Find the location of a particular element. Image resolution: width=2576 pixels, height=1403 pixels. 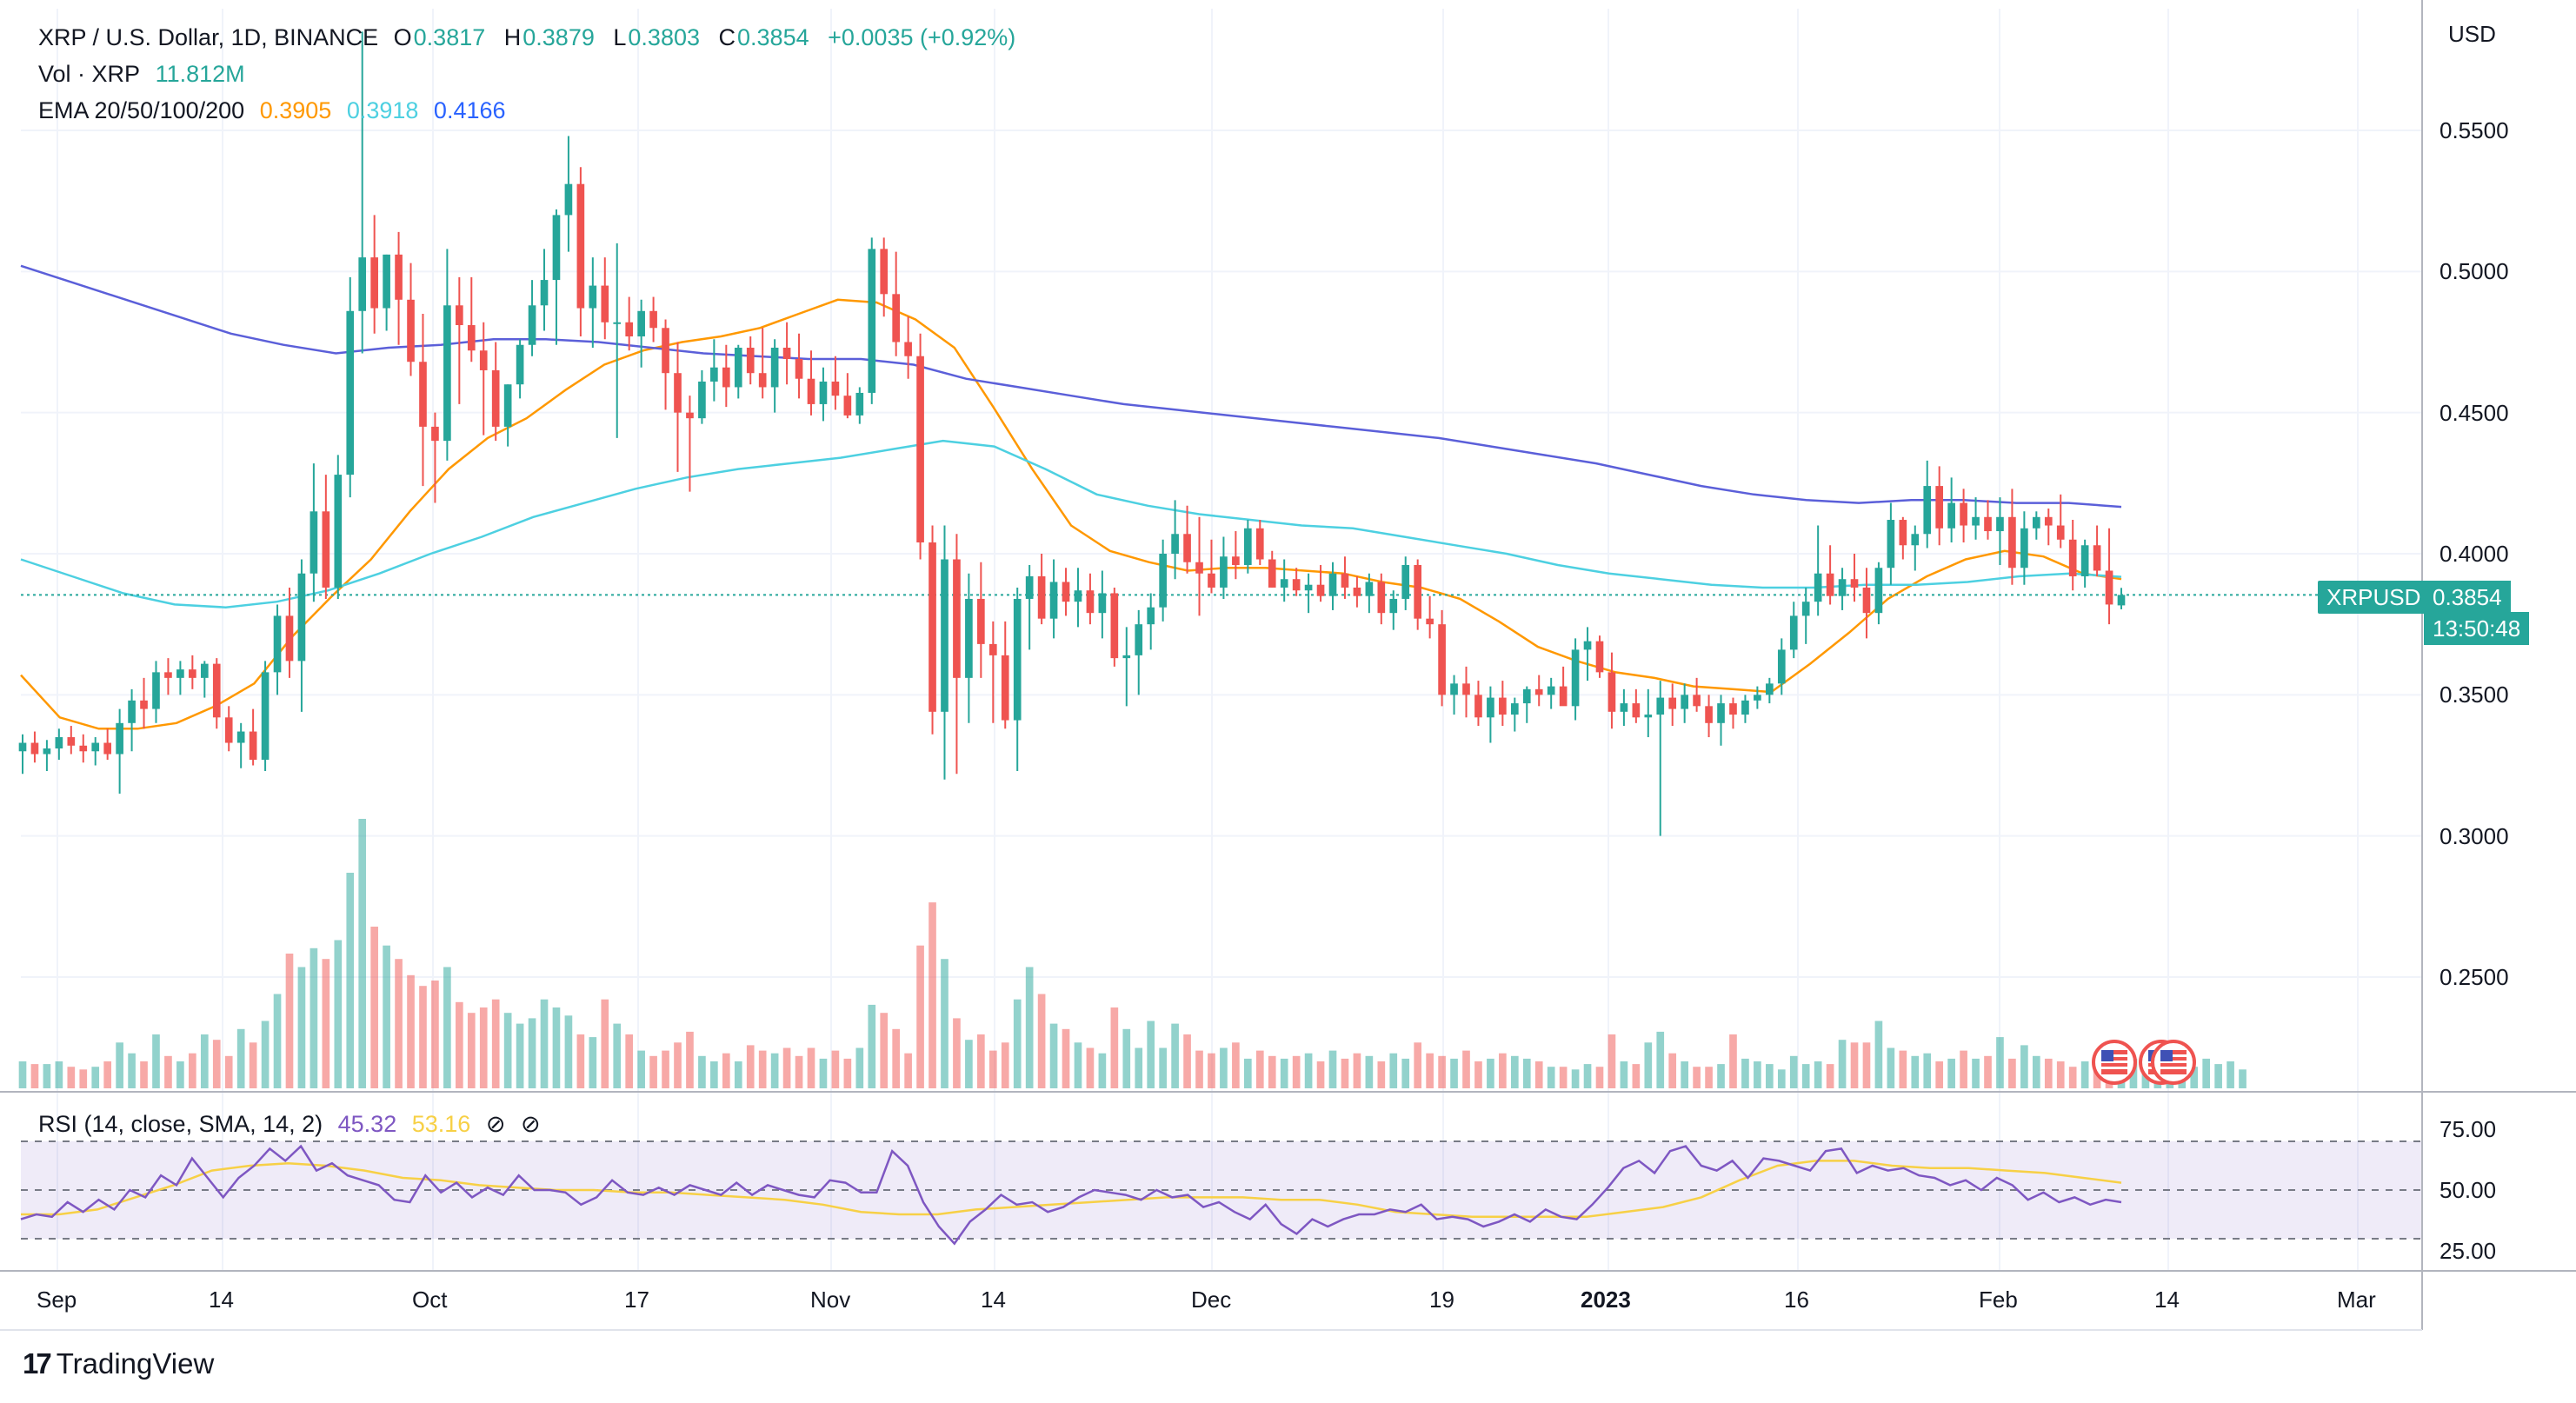

time-tick-label: Mar is located at coordinates (2356, 1300).